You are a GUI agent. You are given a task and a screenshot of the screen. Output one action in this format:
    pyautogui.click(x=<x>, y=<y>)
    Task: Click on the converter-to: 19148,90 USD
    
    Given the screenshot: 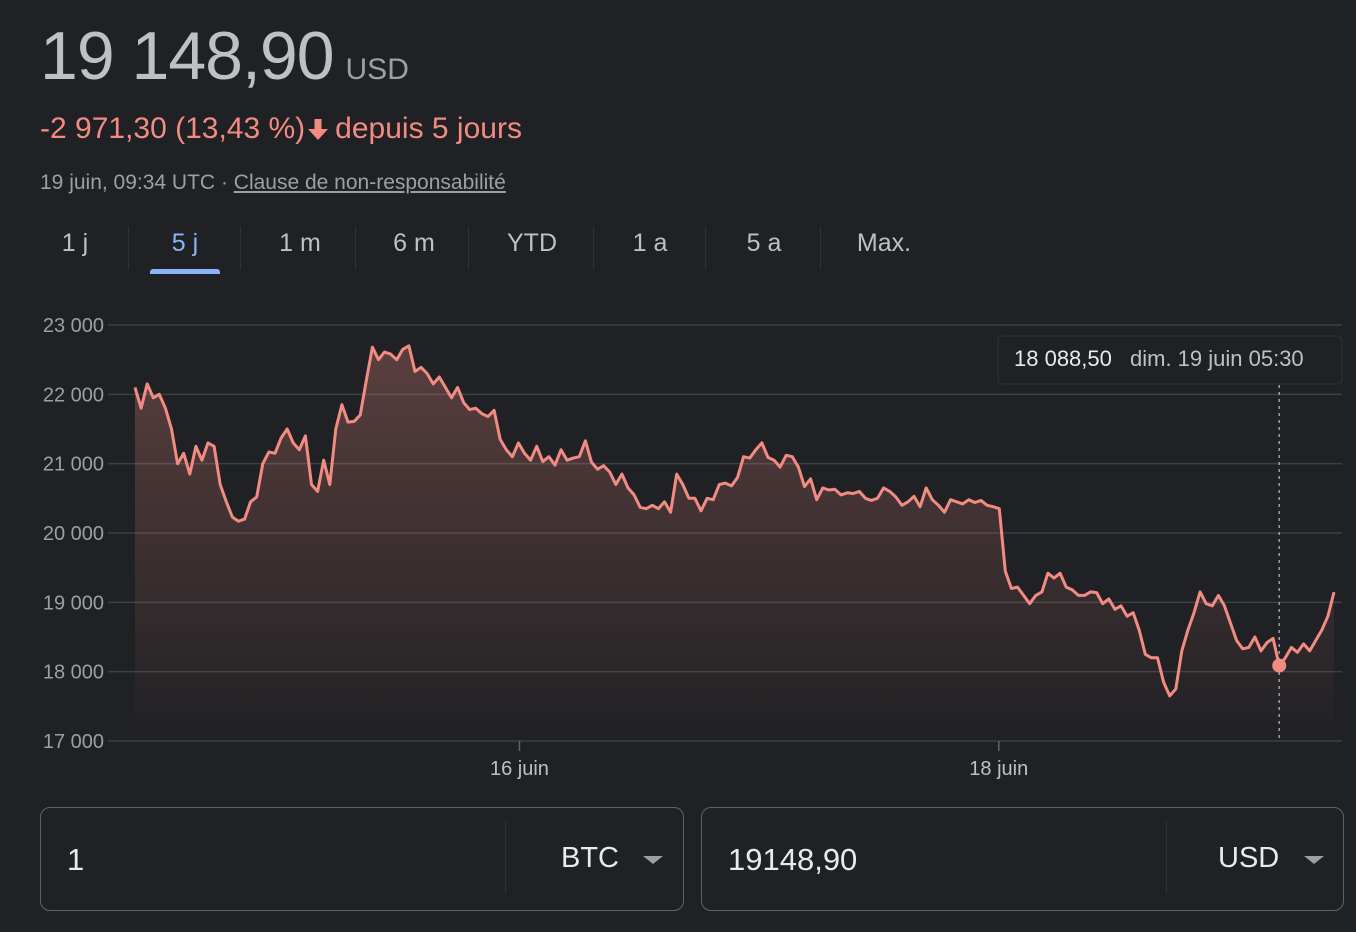 What is the action you would take?
    pyautogui.click(x=1022, y=859)
    